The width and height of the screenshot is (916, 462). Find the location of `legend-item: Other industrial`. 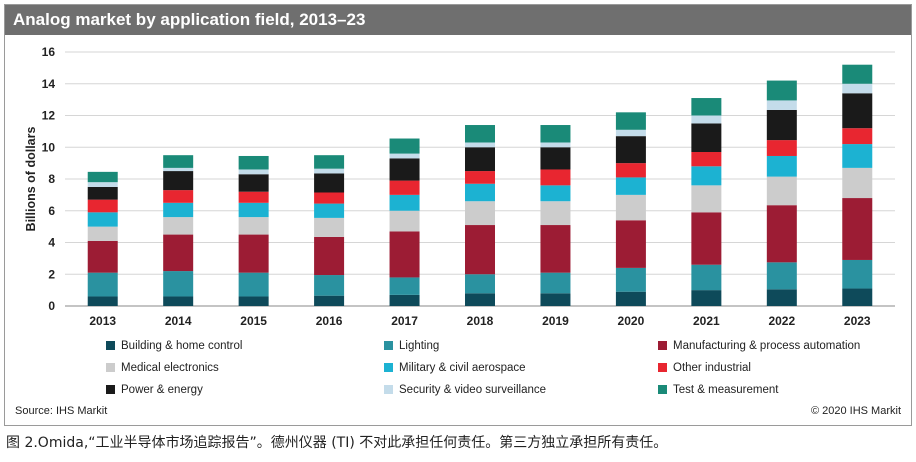

legend-item: Other industrial is located at coordinates (704, 368).